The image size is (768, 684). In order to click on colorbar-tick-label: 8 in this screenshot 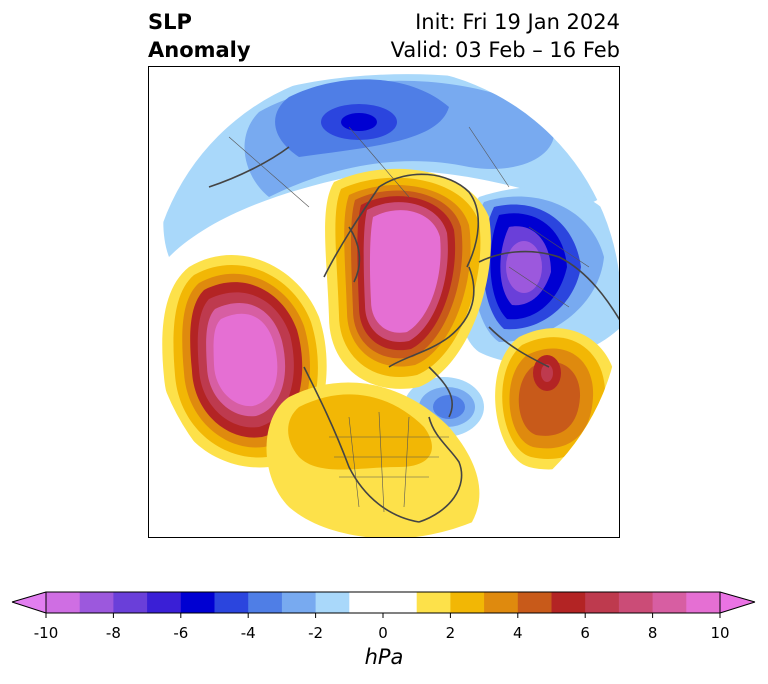, I will do `click(652, 633)`.